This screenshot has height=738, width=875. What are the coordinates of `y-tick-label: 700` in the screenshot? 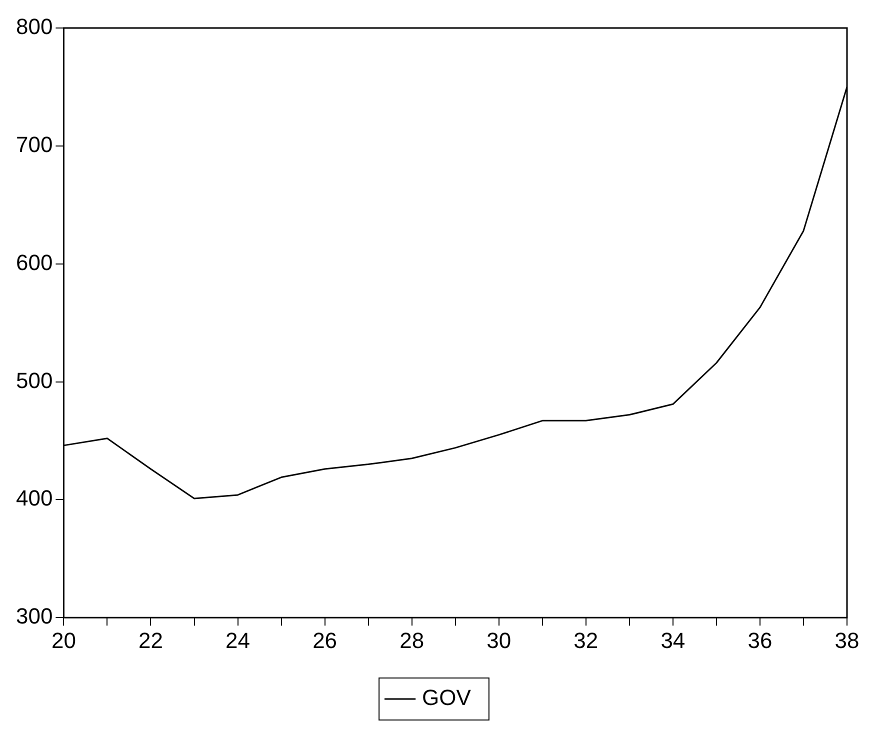 It's located at (34, 144).